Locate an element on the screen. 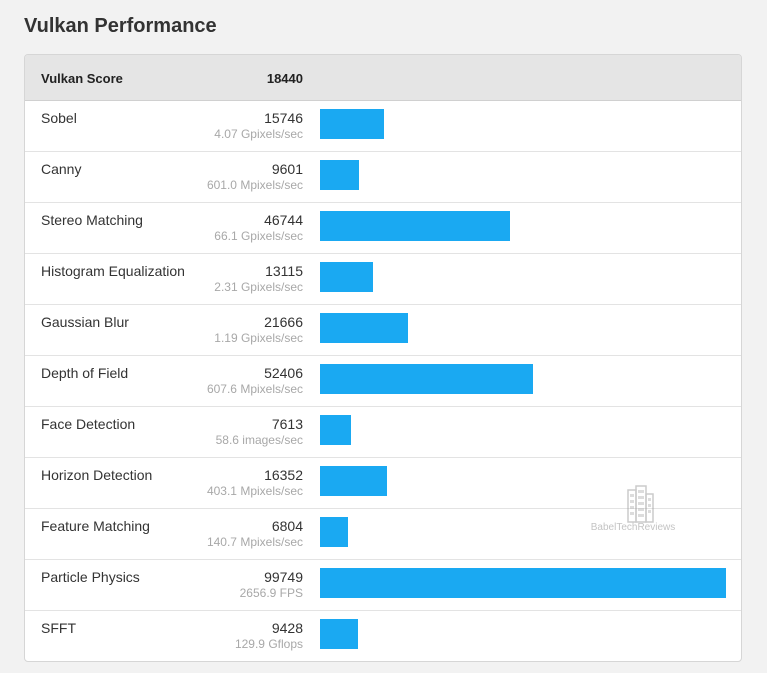 This screenshot has width=767, height=673. benchmark-score: 99749 is located at coordinates (283, 577).